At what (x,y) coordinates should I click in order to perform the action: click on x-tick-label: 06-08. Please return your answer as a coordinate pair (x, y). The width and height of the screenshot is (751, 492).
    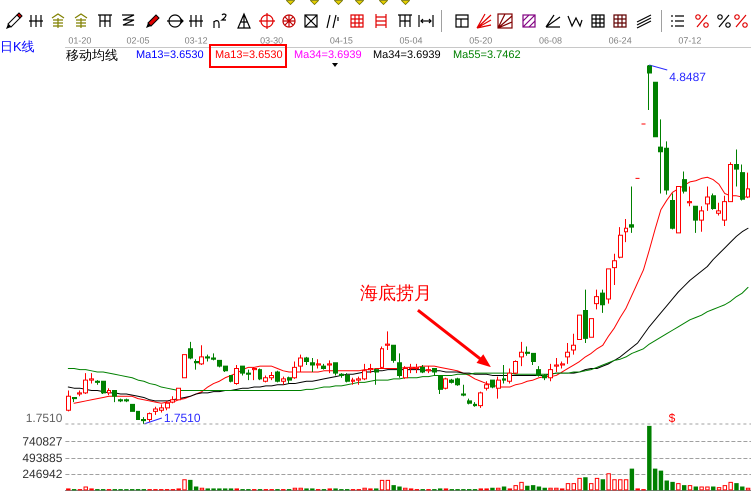
    Looking at the image, I should click on (550, 41).